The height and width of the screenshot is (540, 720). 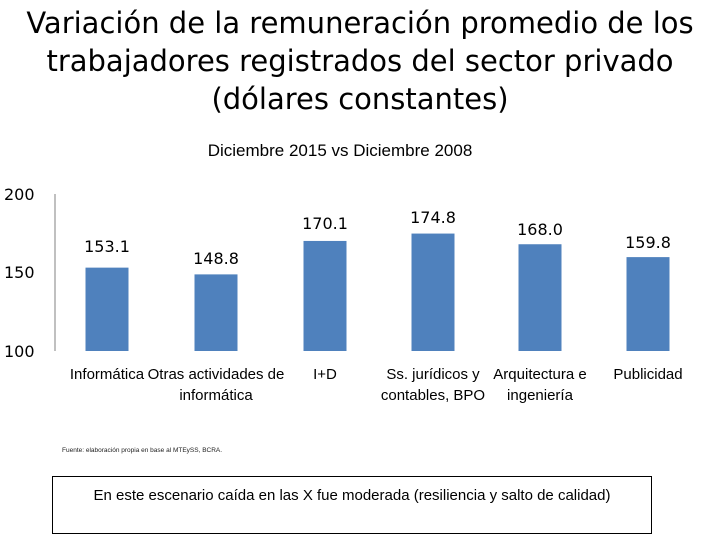 What do you see at coordinates (325, 374) in the screenshot?
I see `category-label-2: I+D` at bounding box center [325, 374].